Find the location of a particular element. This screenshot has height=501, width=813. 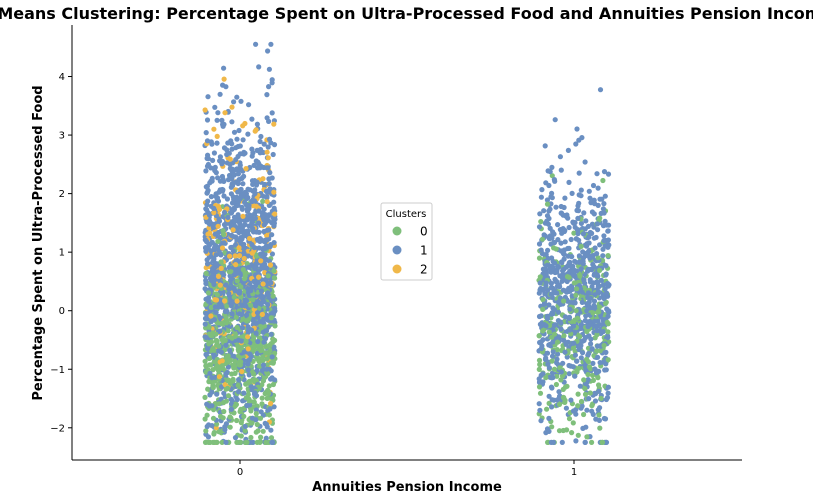

legend-label-2: 2 is located at coordinates (424, 270).